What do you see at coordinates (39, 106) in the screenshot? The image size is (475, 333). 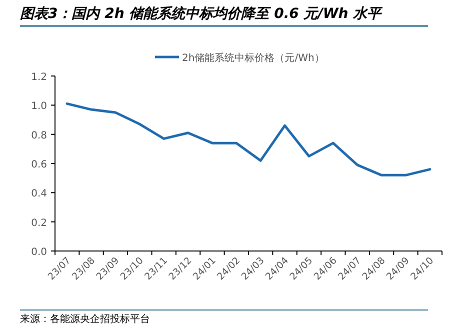 I see `y-tick-label: 1.0` at bounding box center [39, 106].